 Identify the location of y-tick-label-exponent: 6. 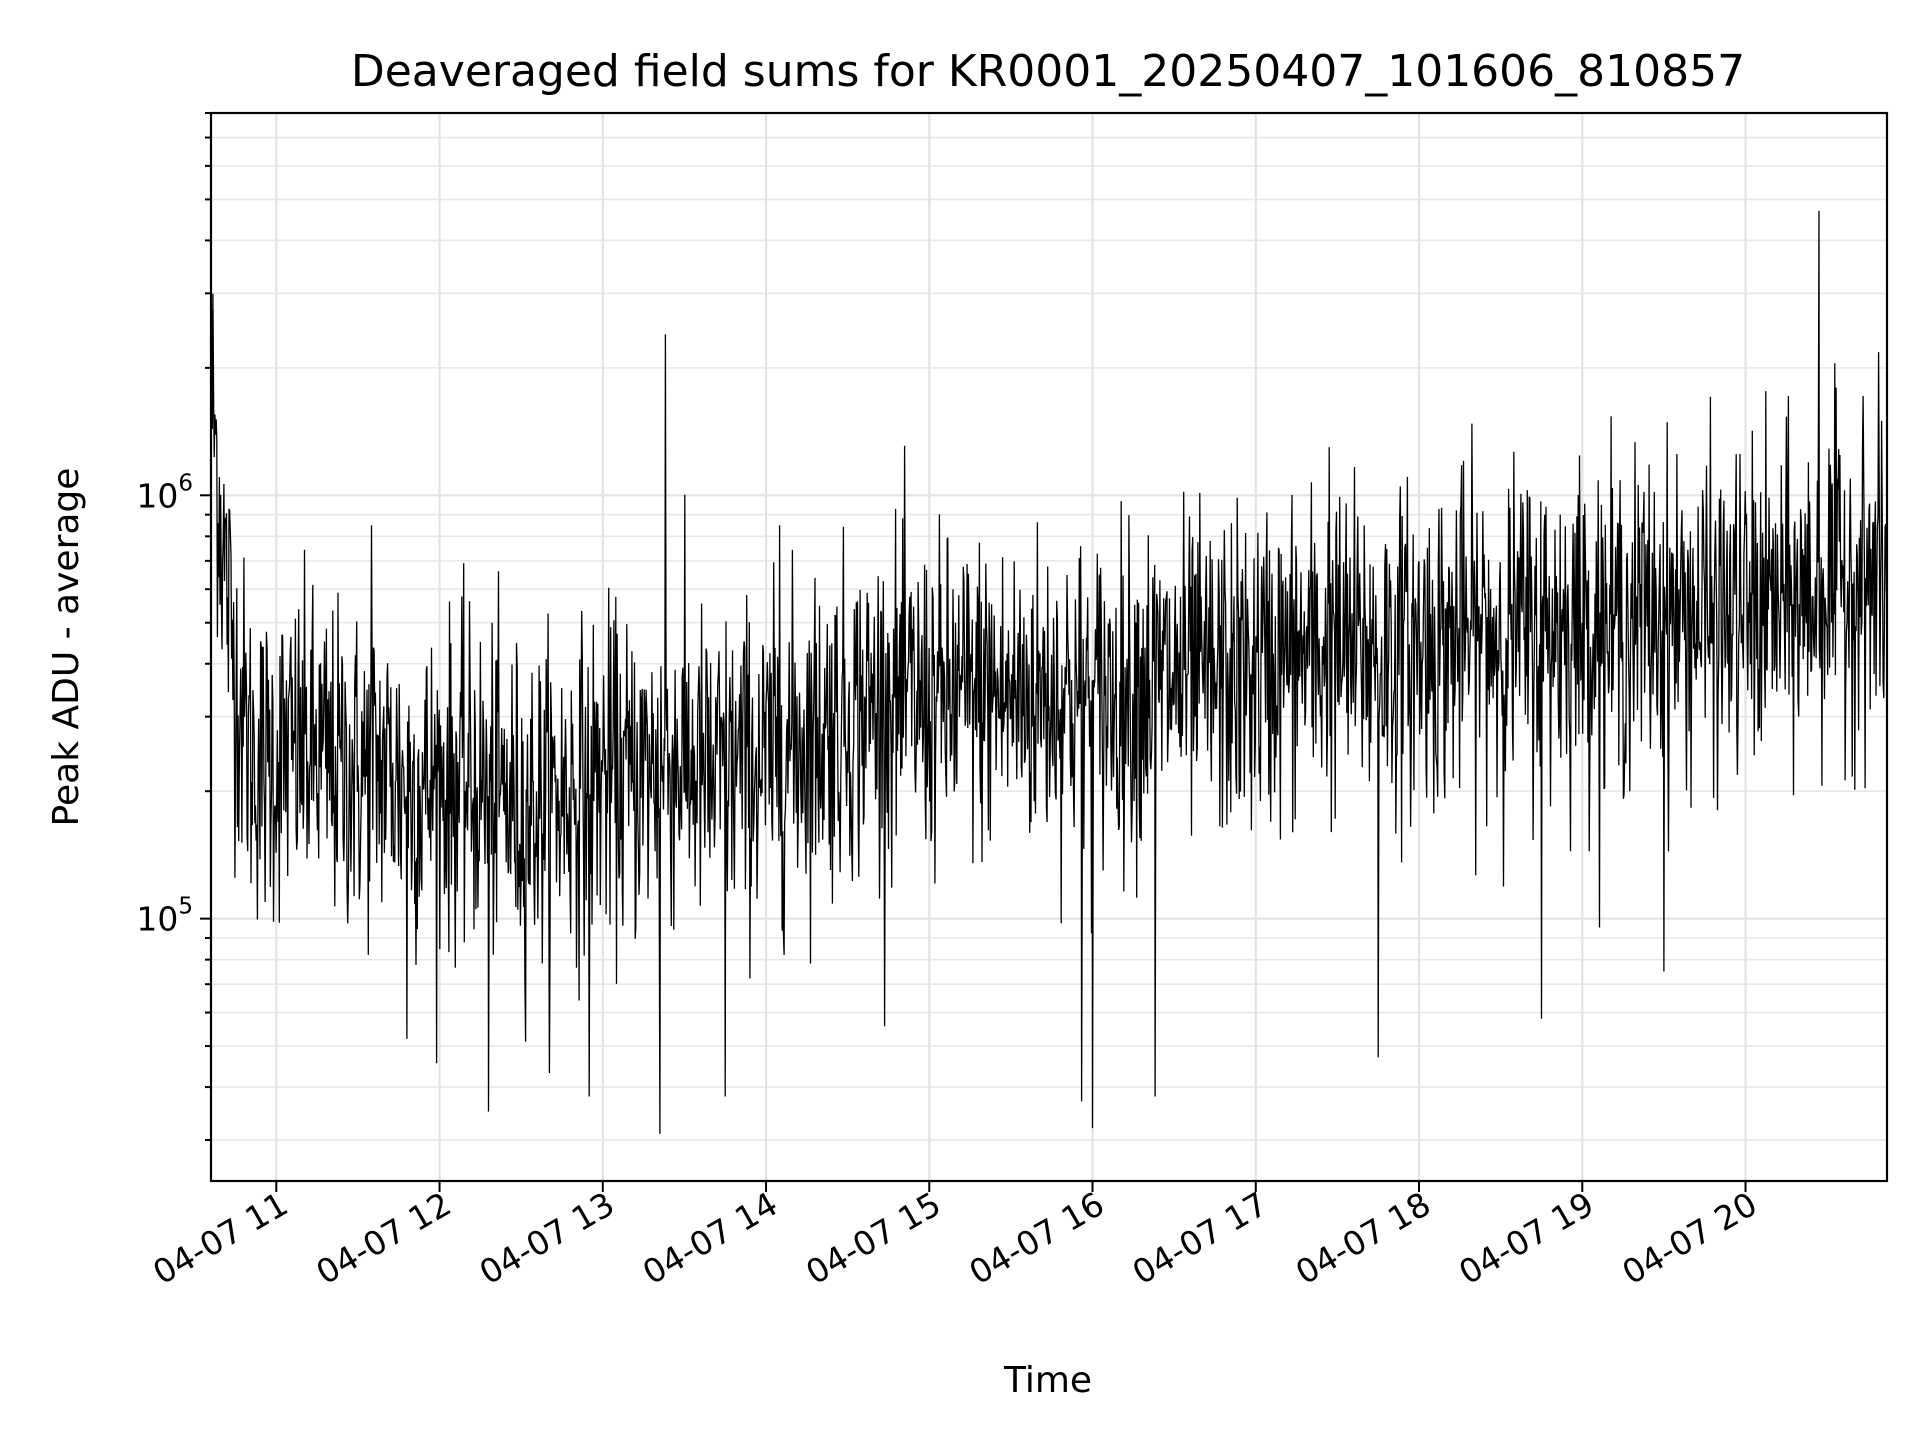
(185, 483).